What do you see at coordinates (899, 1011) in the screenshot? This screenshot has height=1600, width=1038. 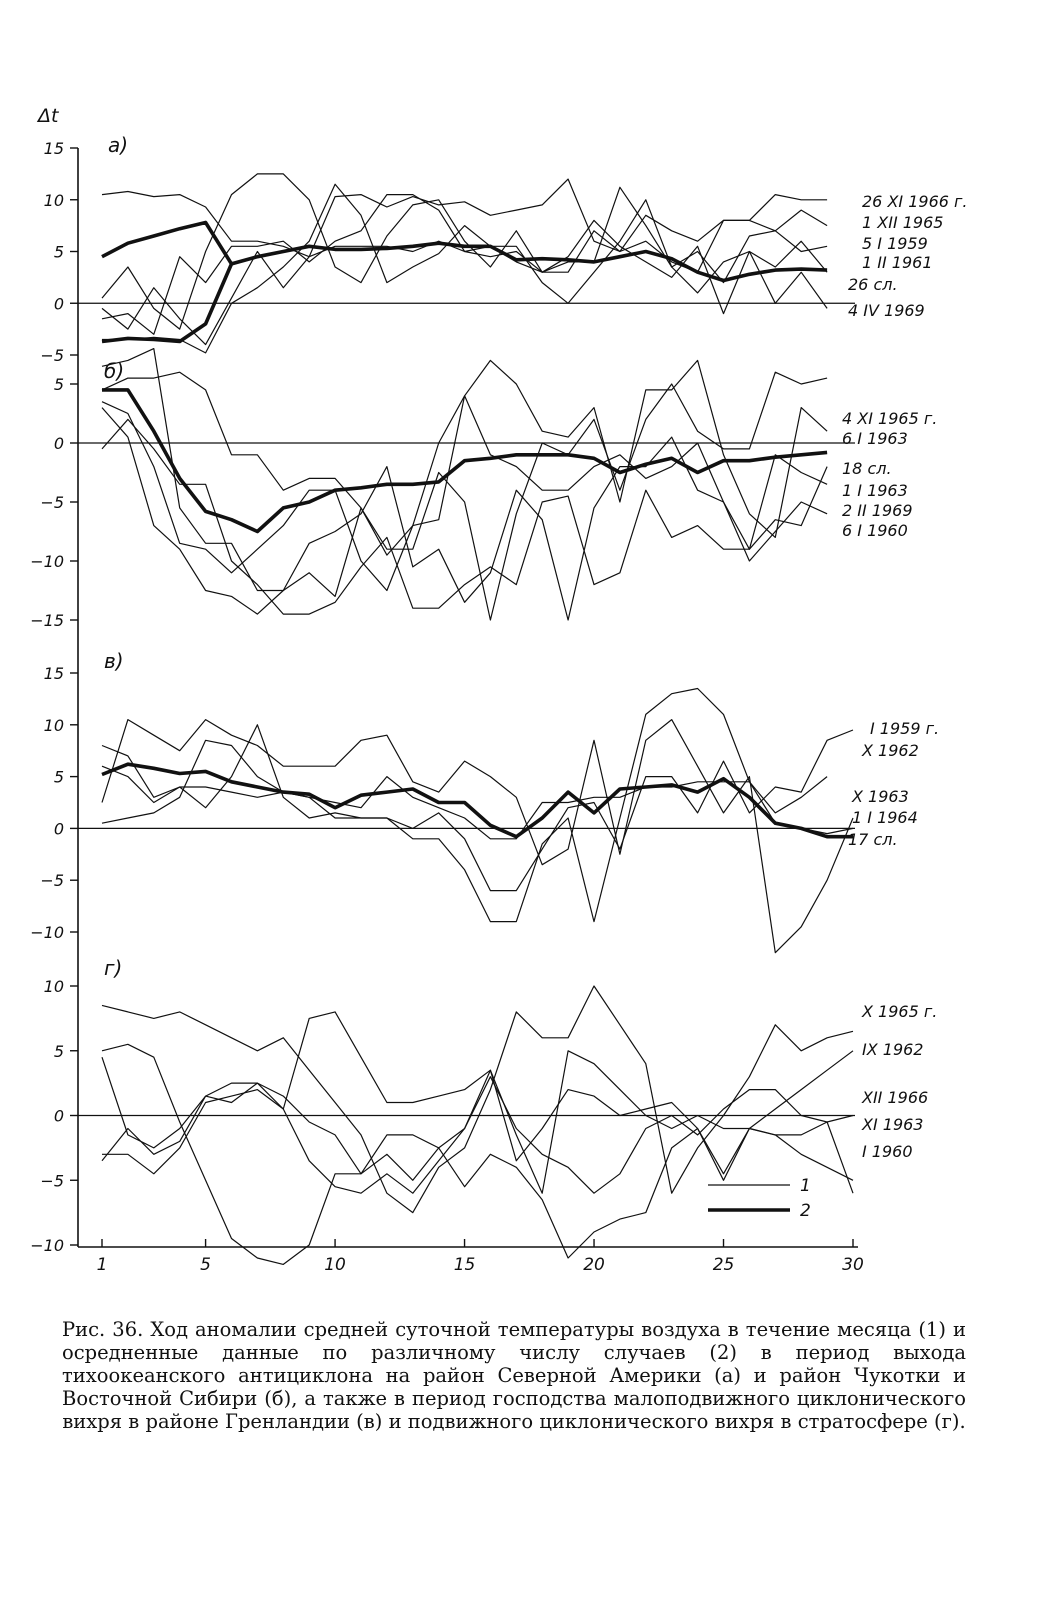 I see `series-label: X 1965 г.` at bounding box center [899, 1011].